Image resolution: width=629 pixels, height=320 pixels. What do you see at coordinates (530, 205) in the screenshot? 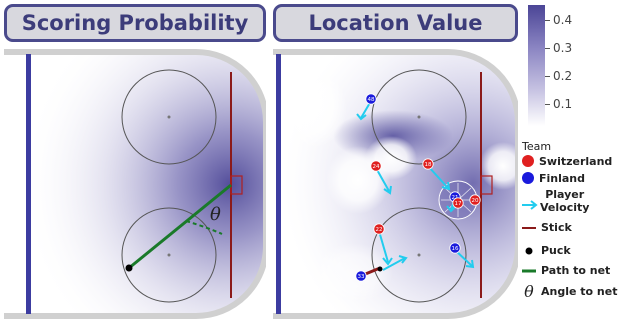
I see `velocity-arrow-icon` at bounding box center [530, 205].